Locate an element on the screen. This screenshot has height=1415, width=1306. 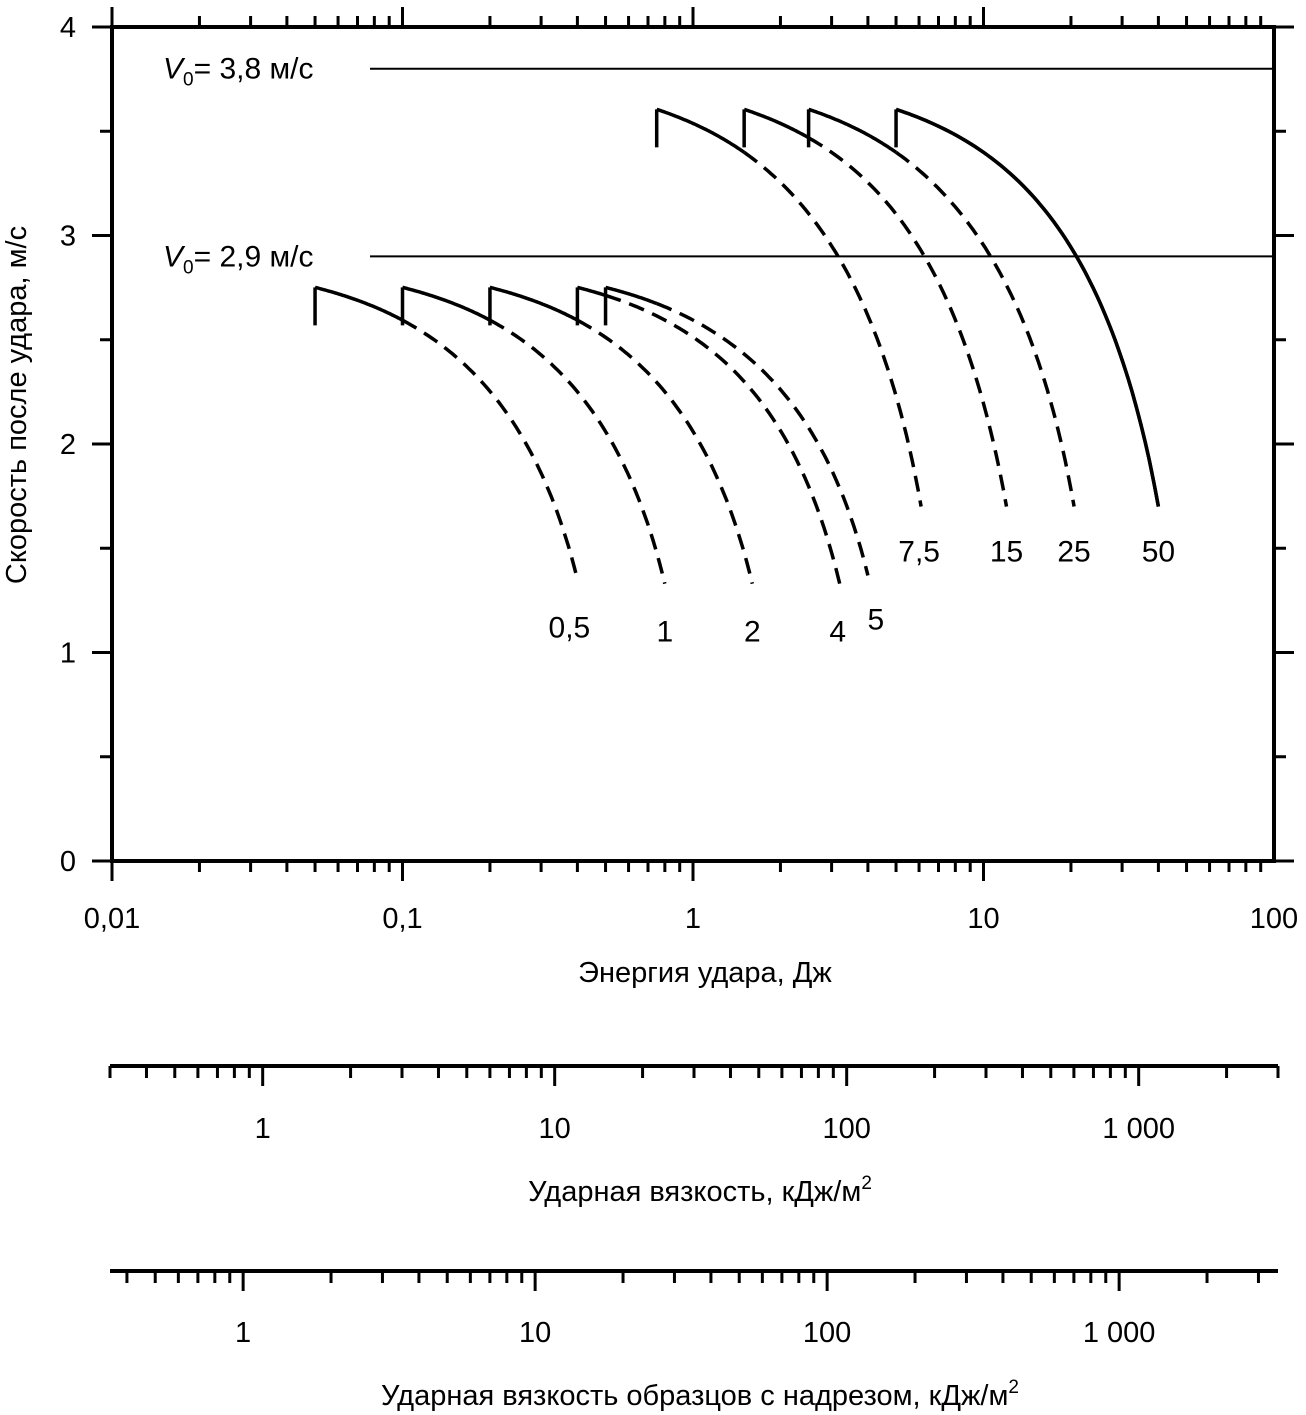
reference-lines: V0= 3,8 м/с V0= 2,9 м/с is located at coordinates (718, 165).